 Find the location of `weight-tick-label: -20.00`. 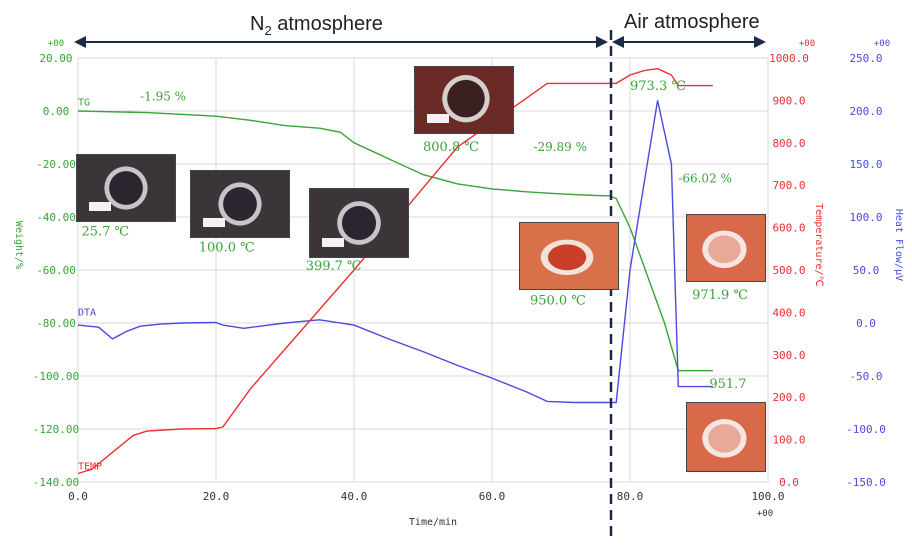

weight-tick-label: -20.00 is located at coordinates (56, 164).